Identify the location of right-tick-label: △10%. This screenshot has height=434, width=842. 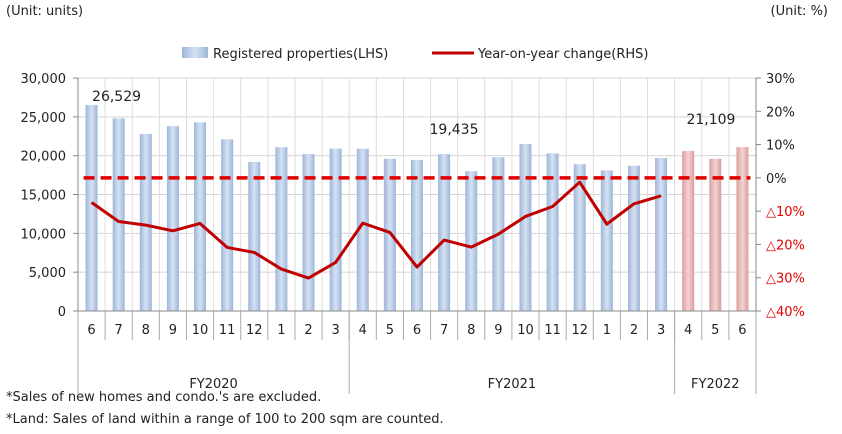
(785, 212).